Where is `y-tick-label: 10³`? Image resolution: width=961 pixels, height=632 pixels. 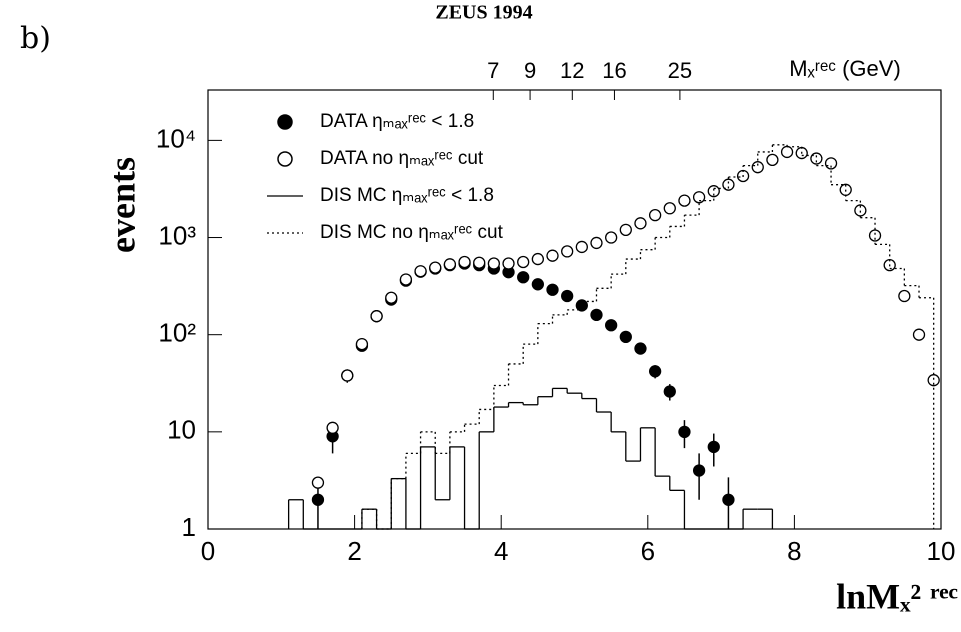 y-tick-label: 10³ is located at coordinates (177, 235).